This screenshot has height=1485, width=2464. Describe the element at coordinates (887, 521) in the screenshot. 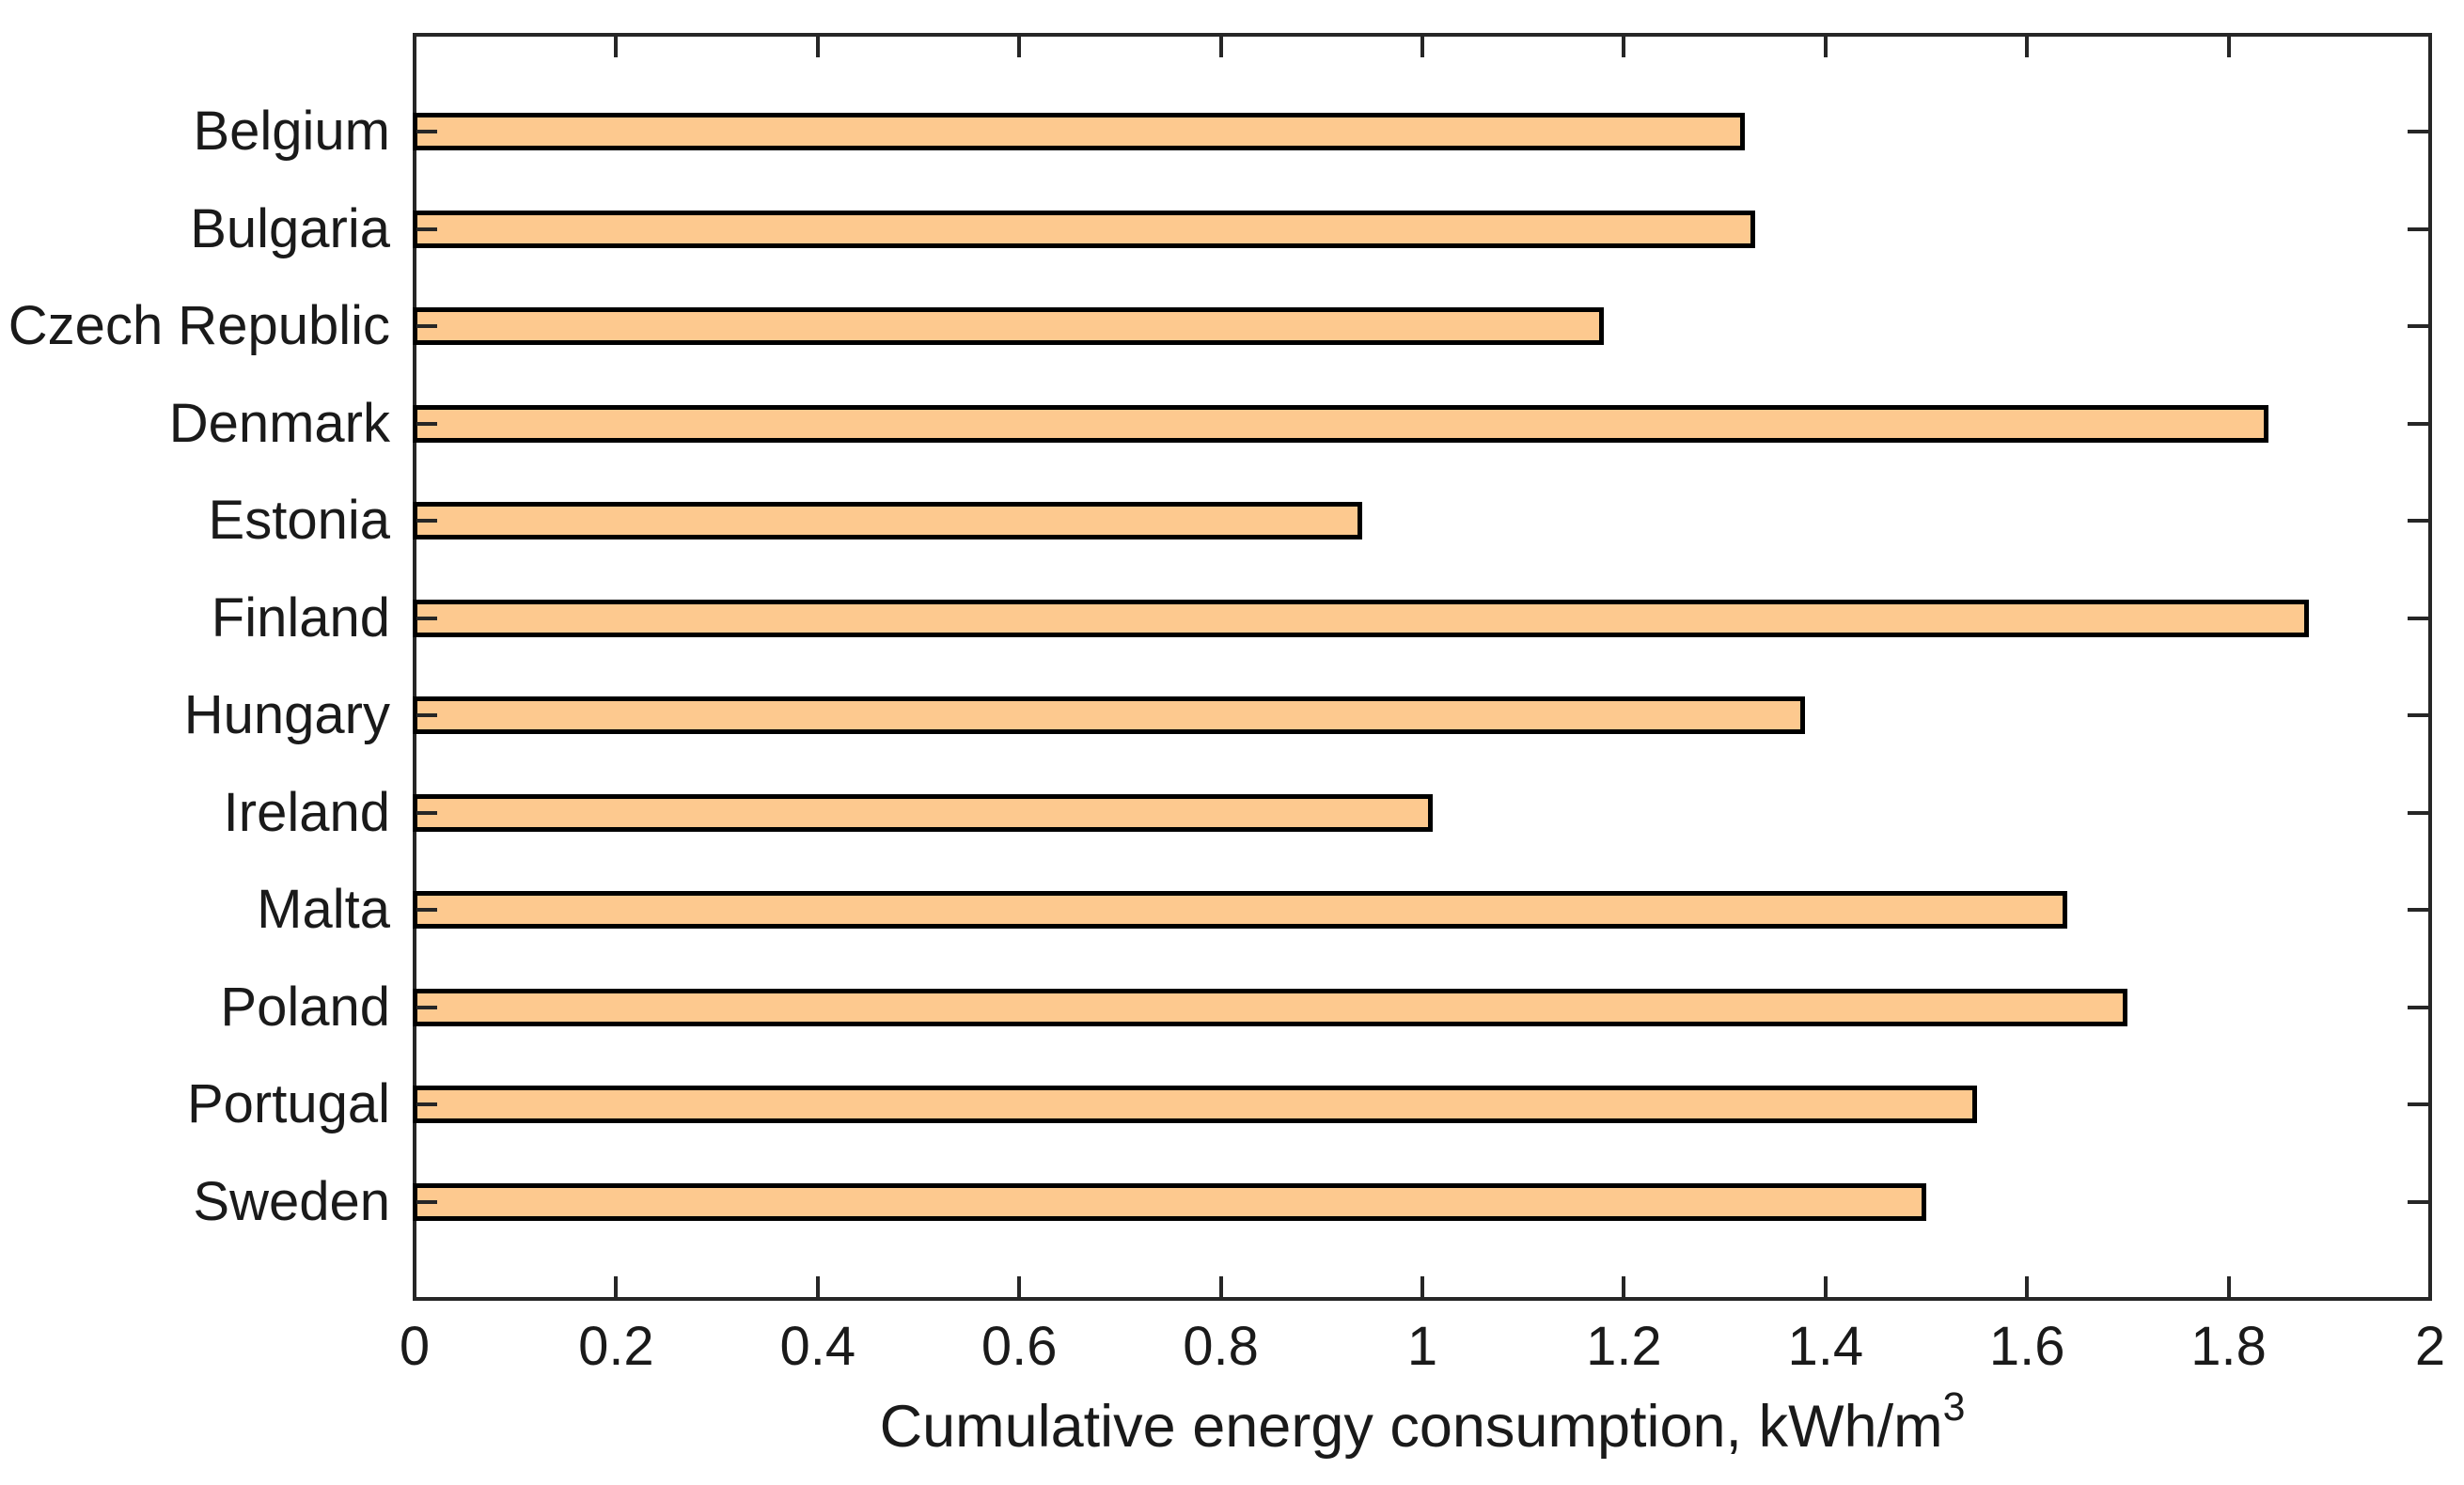

I see `bar-estonia` at that location.